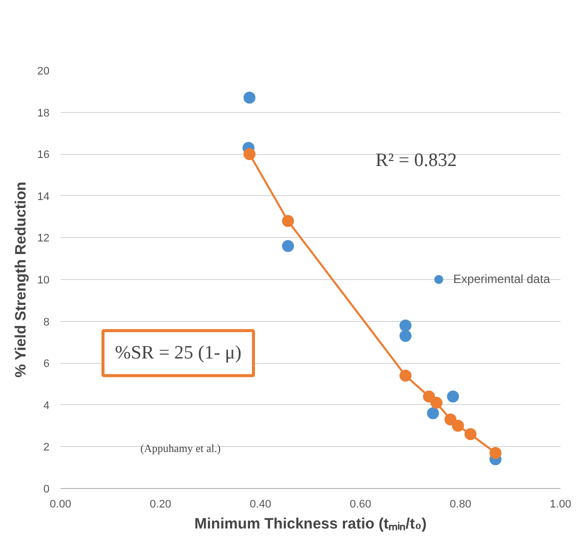 The width and height of the screenshot is (588, 543). Describe the element at coordinates (501, 279) in the screenshot. I see `legend-label: Experimental data` at that location.